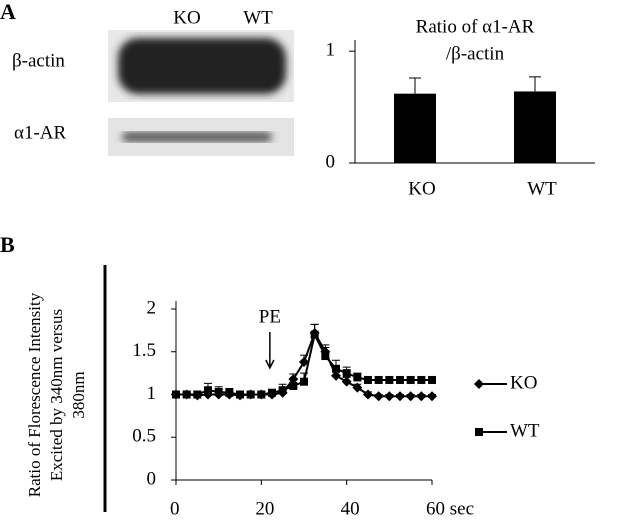 Image resolution: width=633 pixels, height=520 pixels. What do you see at coordinates (475, 26) in the screenshot?
I see `chart-title: Ratio of α1-AR` at bounding box center [475, 26].